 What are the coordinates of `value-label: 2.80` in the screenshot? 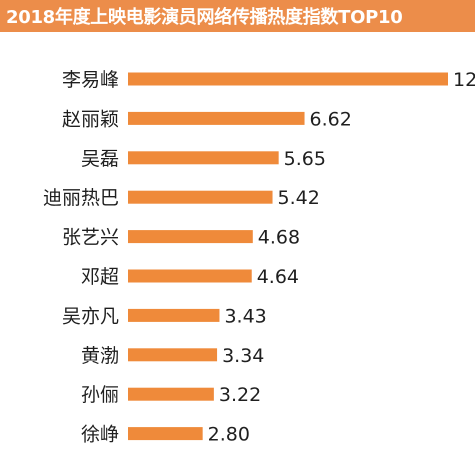 It's located at (229, 435).